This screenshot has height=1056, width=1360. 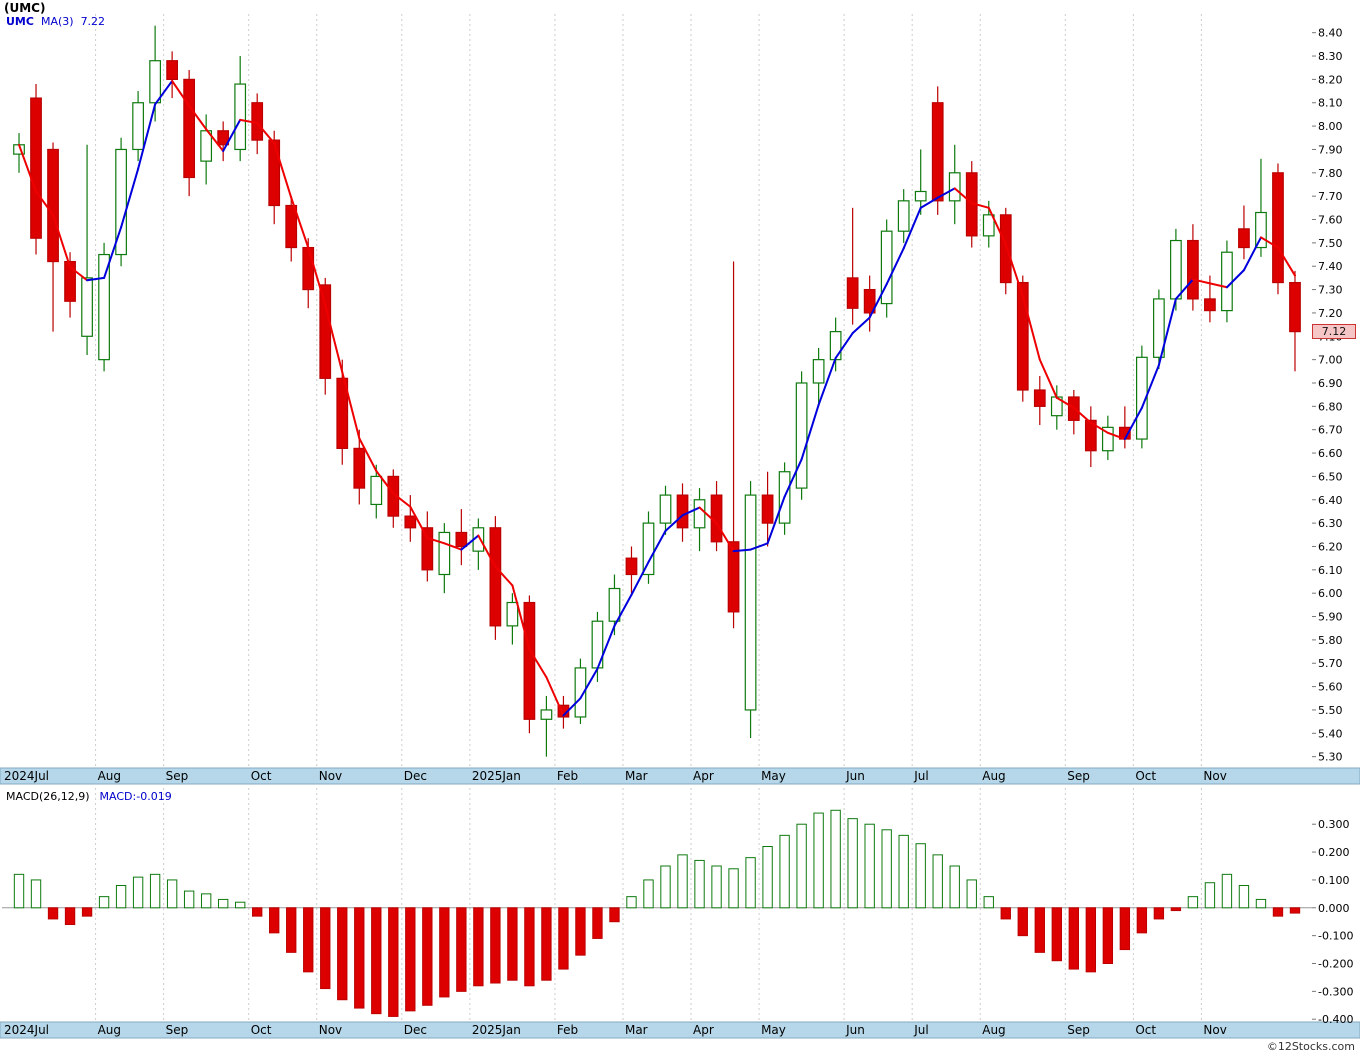 What do you see at coordinates (1330, 290) in the screenshot?
I see `price-axis-label: 7.30` at bounding box center [1330, 290].